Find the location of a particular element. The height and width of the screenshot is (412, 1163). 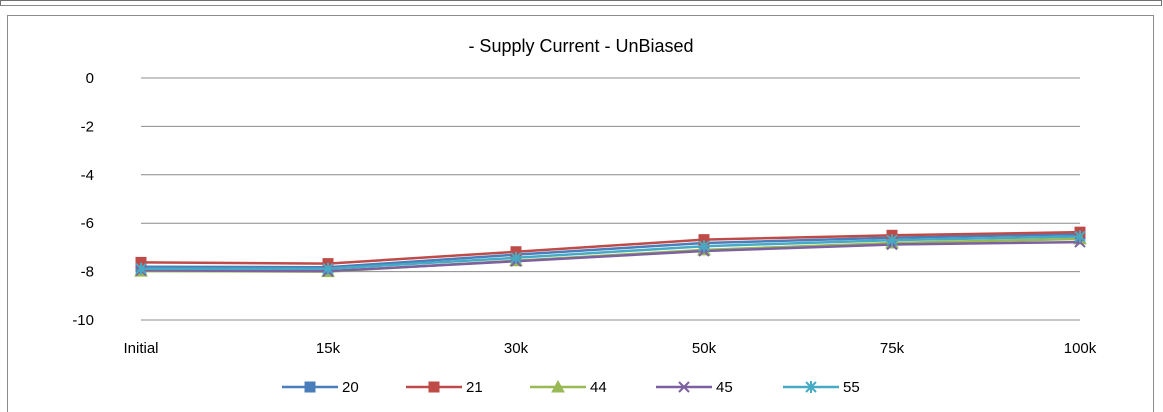

x-tick-label: 100k is located at coordinates (1080, 348).